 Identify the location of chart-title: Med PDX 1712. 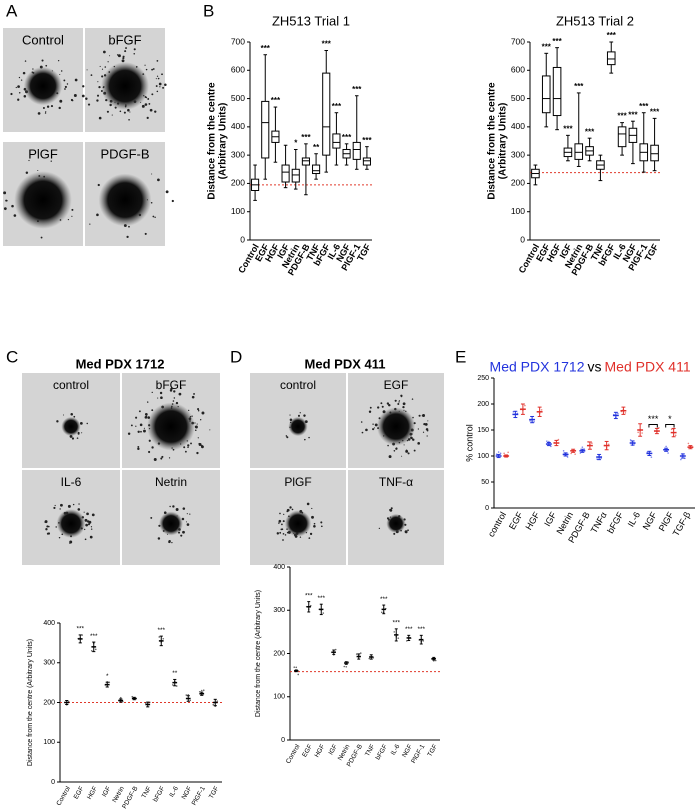
(120, 363).